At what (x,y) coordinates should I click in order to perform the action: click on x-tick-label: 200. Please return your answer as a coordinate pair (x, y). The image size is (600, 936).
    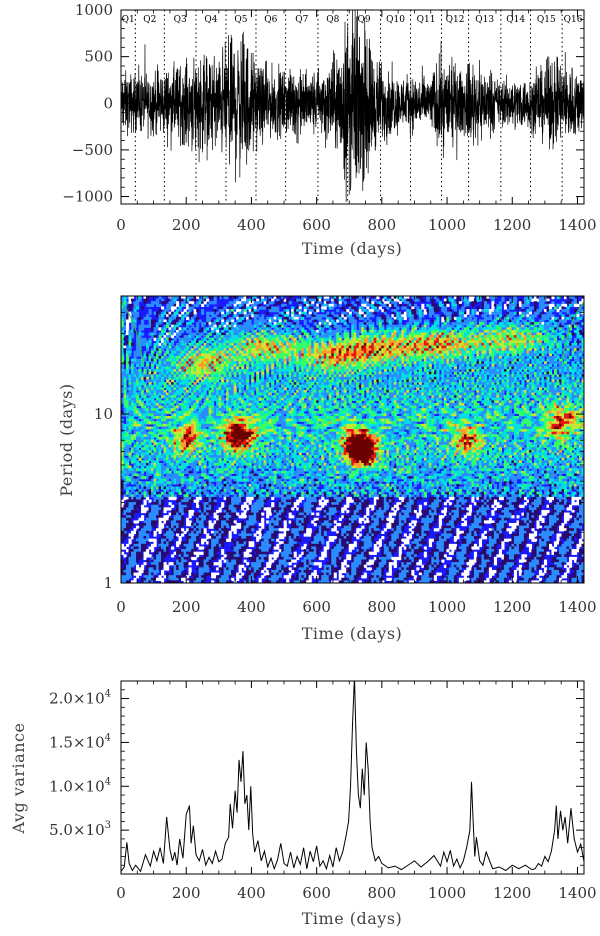
    Looking at the image, I should click on (186, 225).